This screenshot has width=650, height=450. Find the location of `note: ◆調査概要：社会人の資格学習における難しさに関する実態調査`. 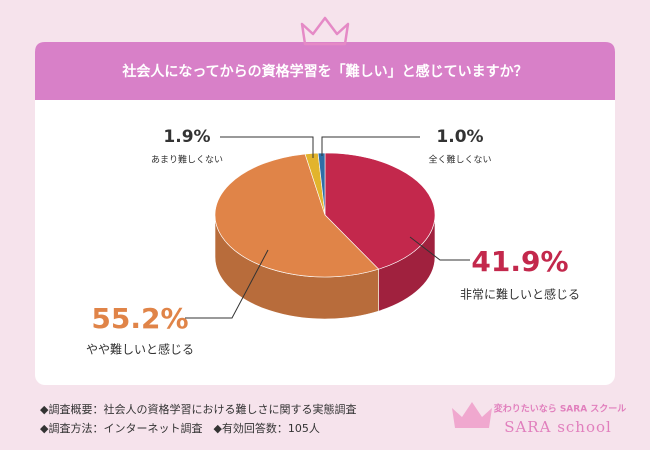

note: ◆調査概要：社会人の資格学習における難しさに関する実態調査 is located at coordinates (198, 409).